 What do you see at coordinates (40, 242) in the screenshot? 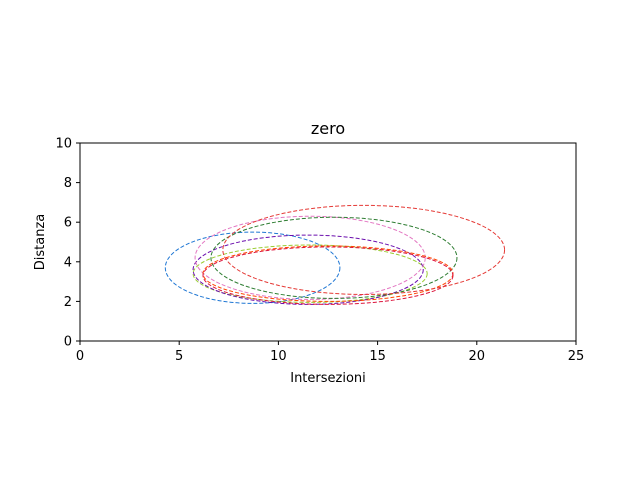
I see `y-axis-label: Distanza` at bounding box center [40, 242].